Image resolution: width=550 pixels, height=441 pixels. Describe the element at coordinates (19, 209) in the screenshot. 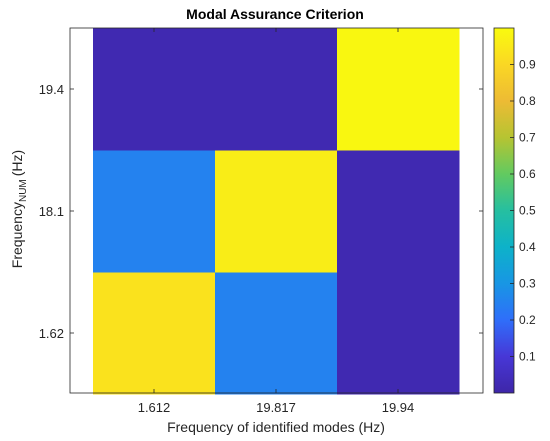

I see `y-axis-label: FrequencyNUM(Hz)` at that location.